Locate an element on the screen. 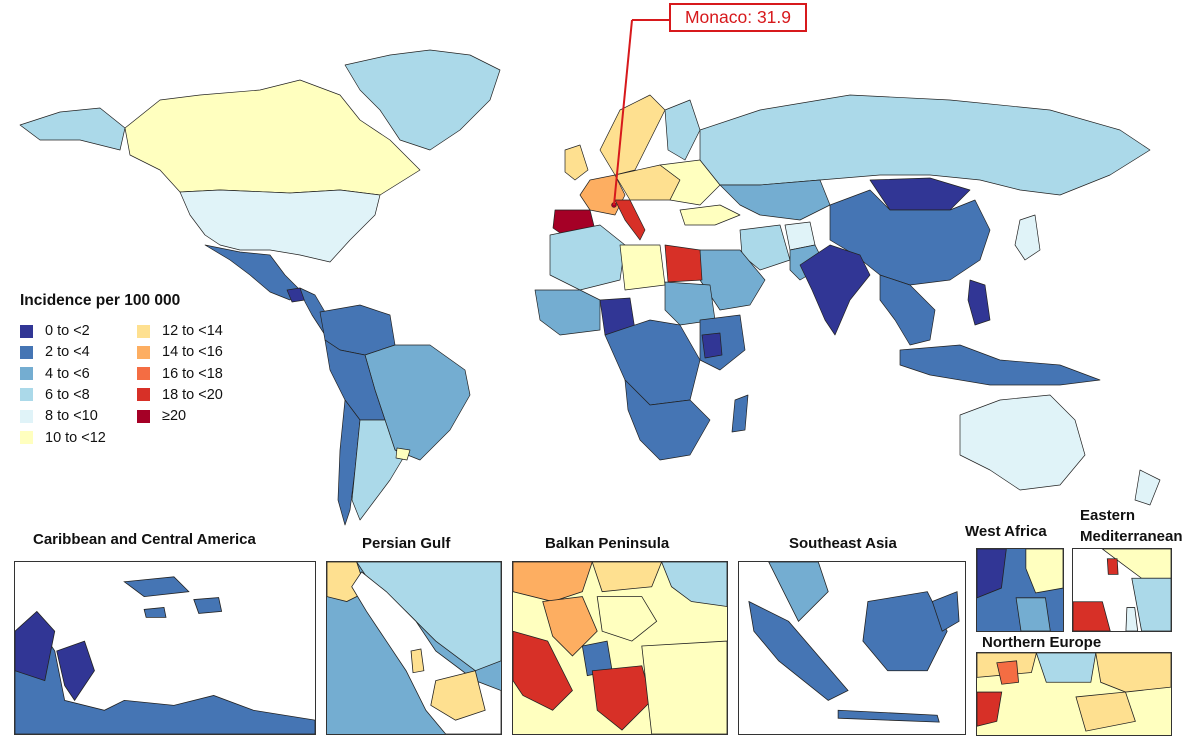  inset-map-caribbean is located at coordinates (165, 648).